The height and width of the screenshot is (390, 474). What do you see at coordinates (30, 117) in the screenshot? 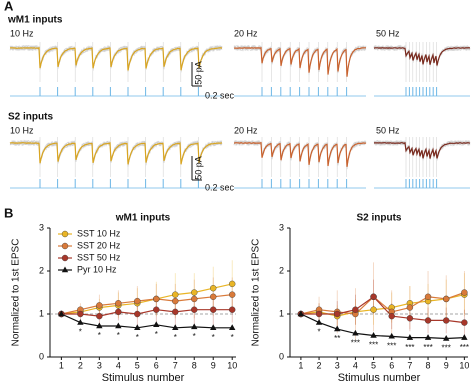
I see `row-title: S2 inputs` at bounding box center [30, 117].